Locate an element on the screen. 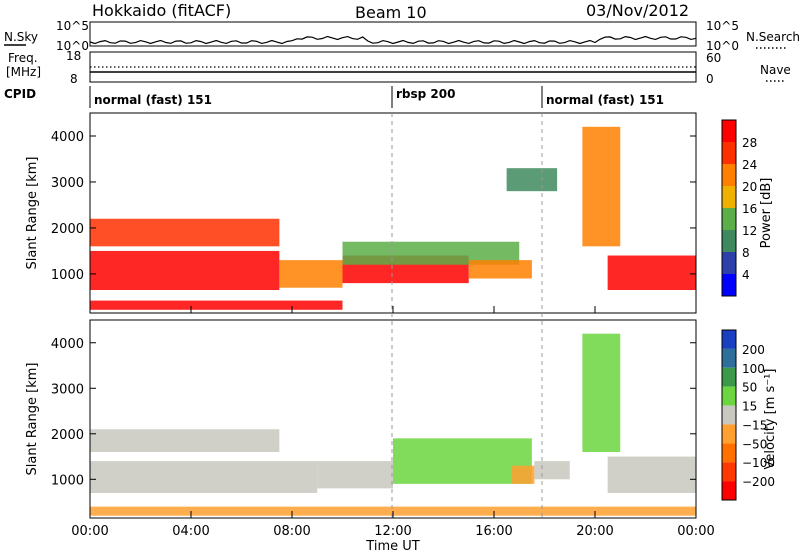 This screenshot has width=800, height=554. velocity-colorbar: 200 100 50 15 −15 −50 −100 −200 is located at coordinates (748, 415).